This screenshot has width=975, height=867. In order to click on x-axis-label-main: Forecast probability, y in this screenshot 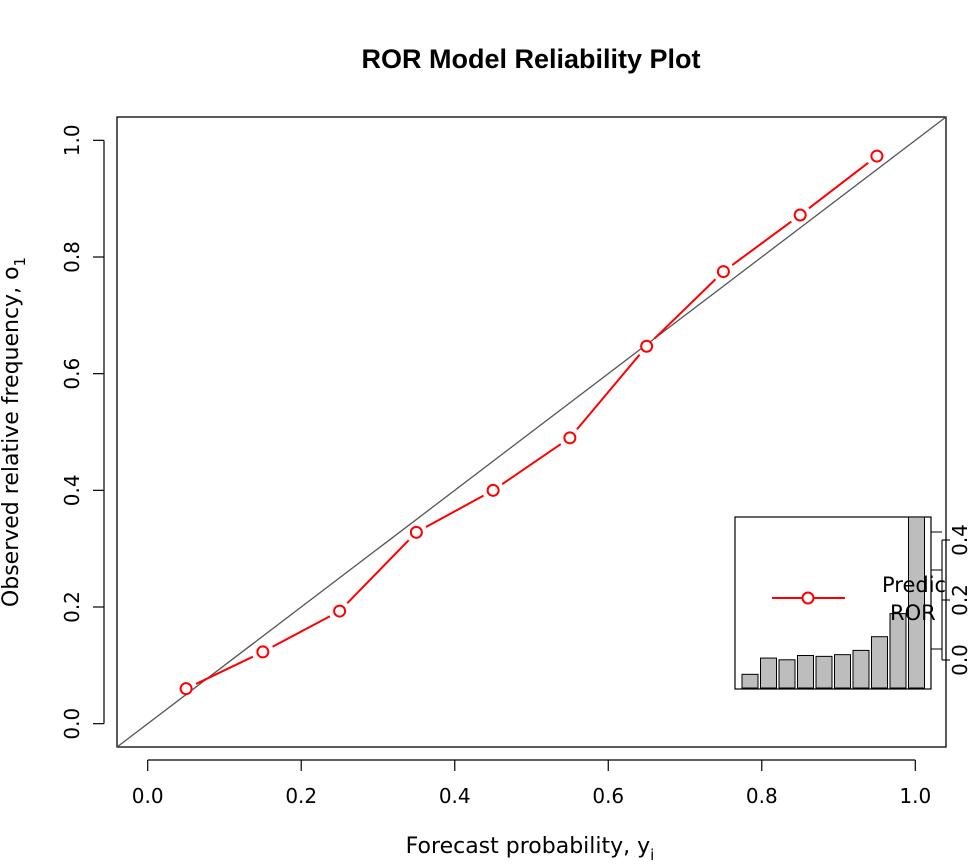, I will do `click(528, 846)`.